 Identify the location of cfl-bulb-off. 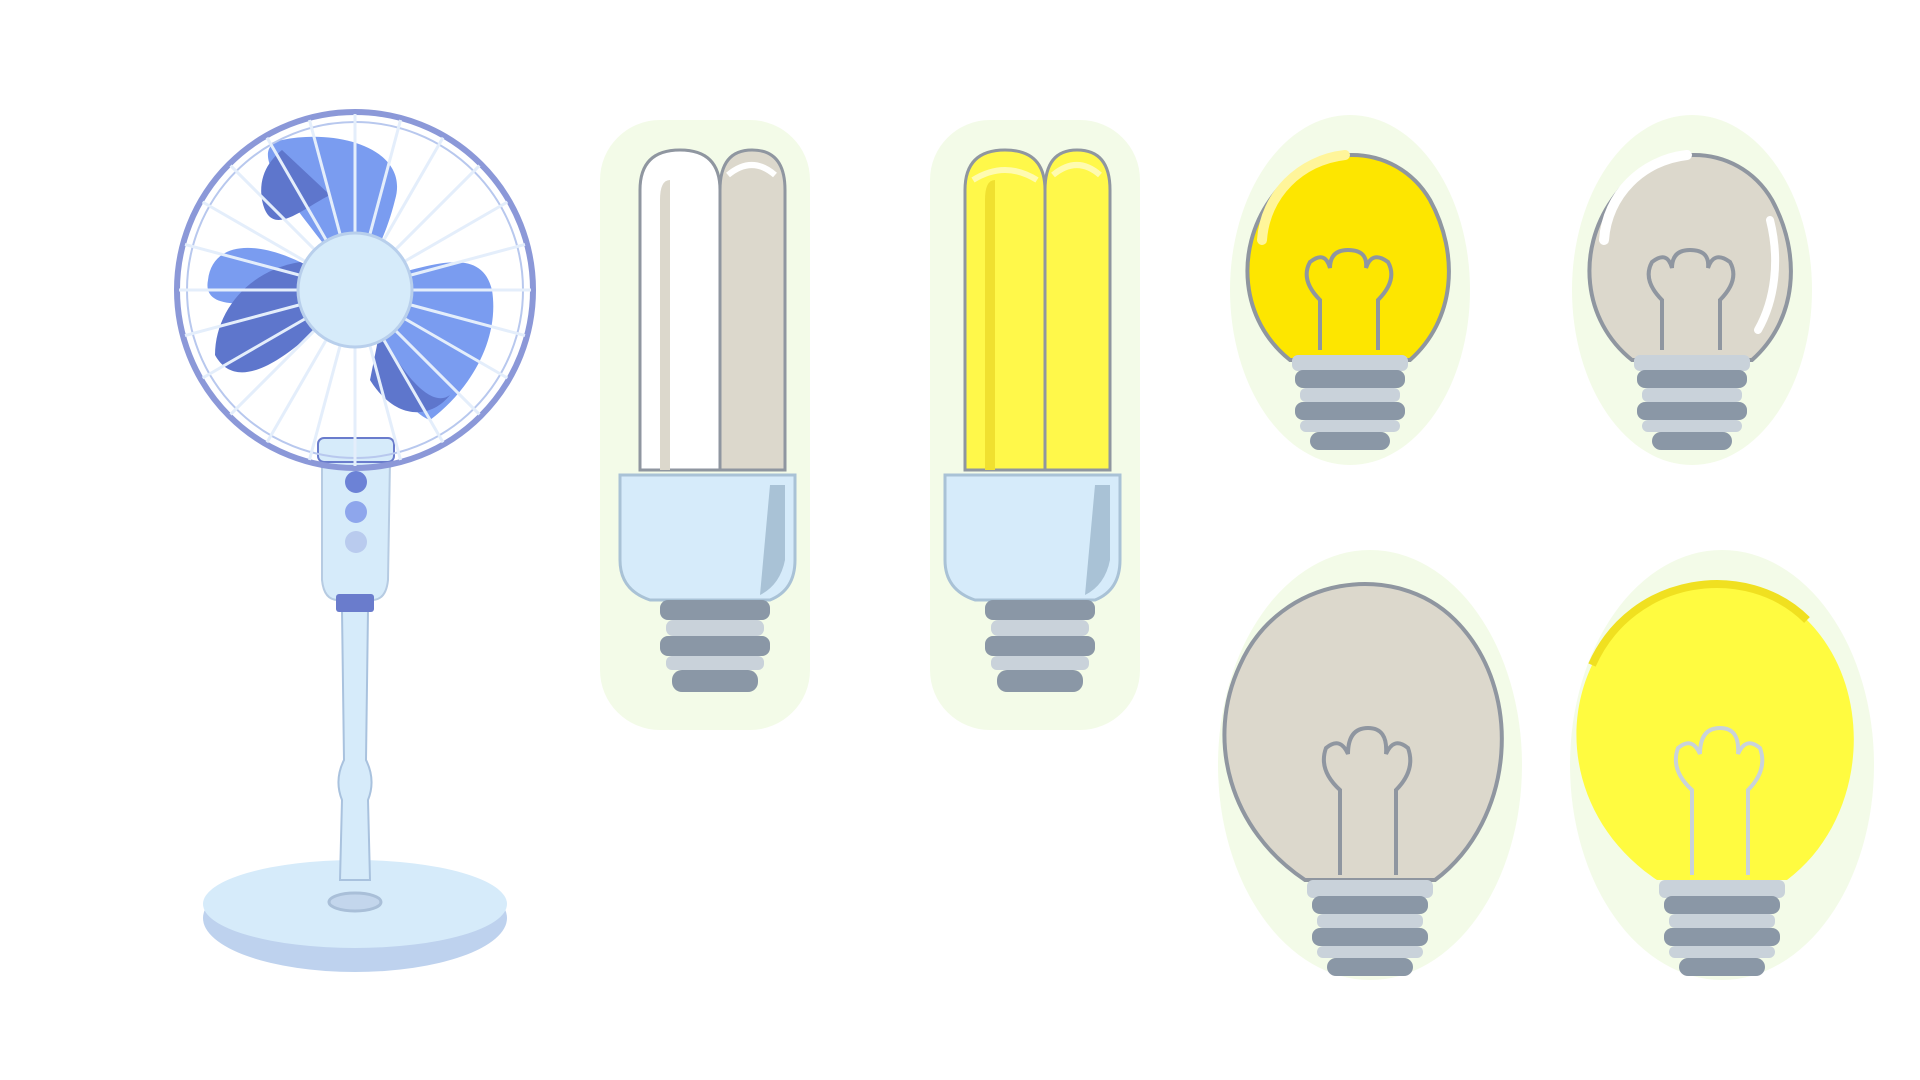
(705, 425).